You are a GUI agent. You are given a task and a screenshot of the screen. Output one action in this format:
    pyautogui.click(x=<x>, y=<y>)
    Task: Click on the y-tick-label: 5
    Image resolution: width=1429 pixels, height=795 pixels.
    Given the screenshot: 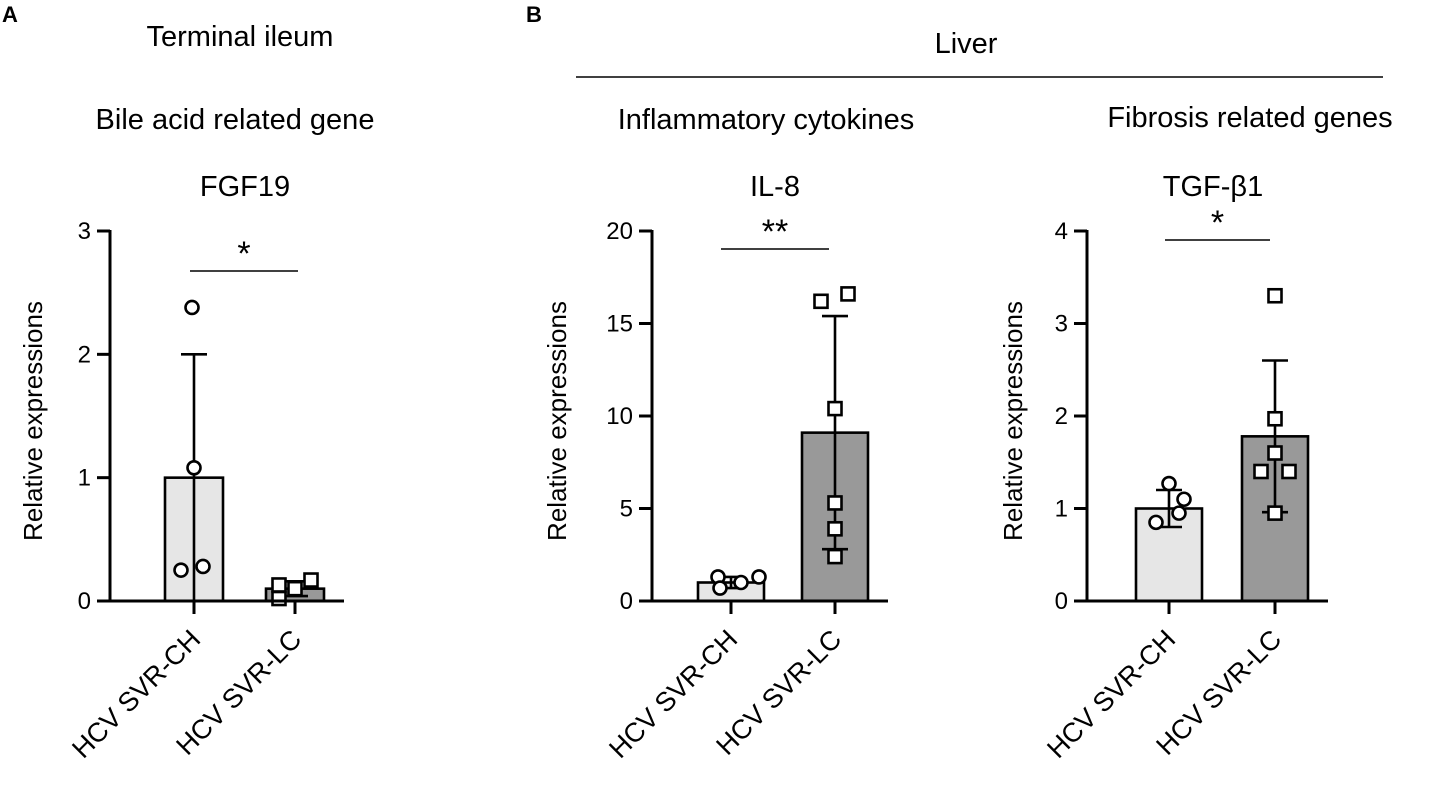 What is the action you would take?
    pyautogui.click(x=626, y=509)
    